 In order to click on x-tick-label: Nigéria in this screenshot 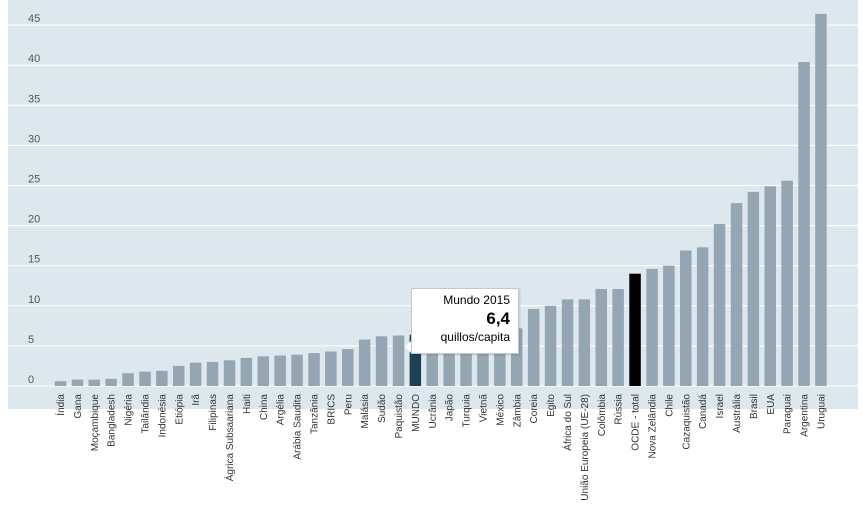, I will do `click(129, 410)`.